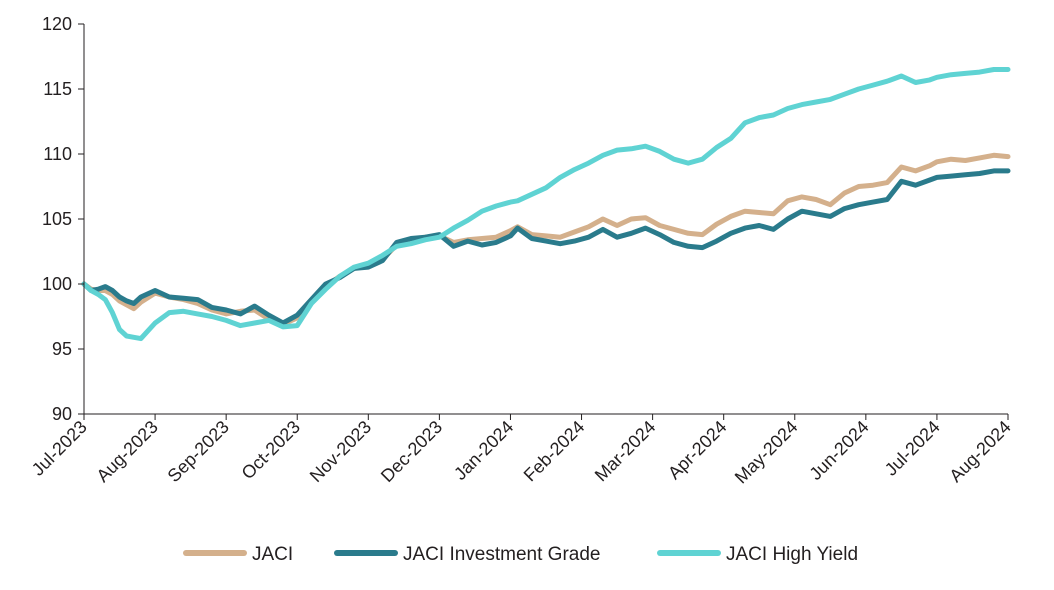  Describe the element at coordinates (57, 219) in the screenshot. I see `y-tick-label: 105` at that location.